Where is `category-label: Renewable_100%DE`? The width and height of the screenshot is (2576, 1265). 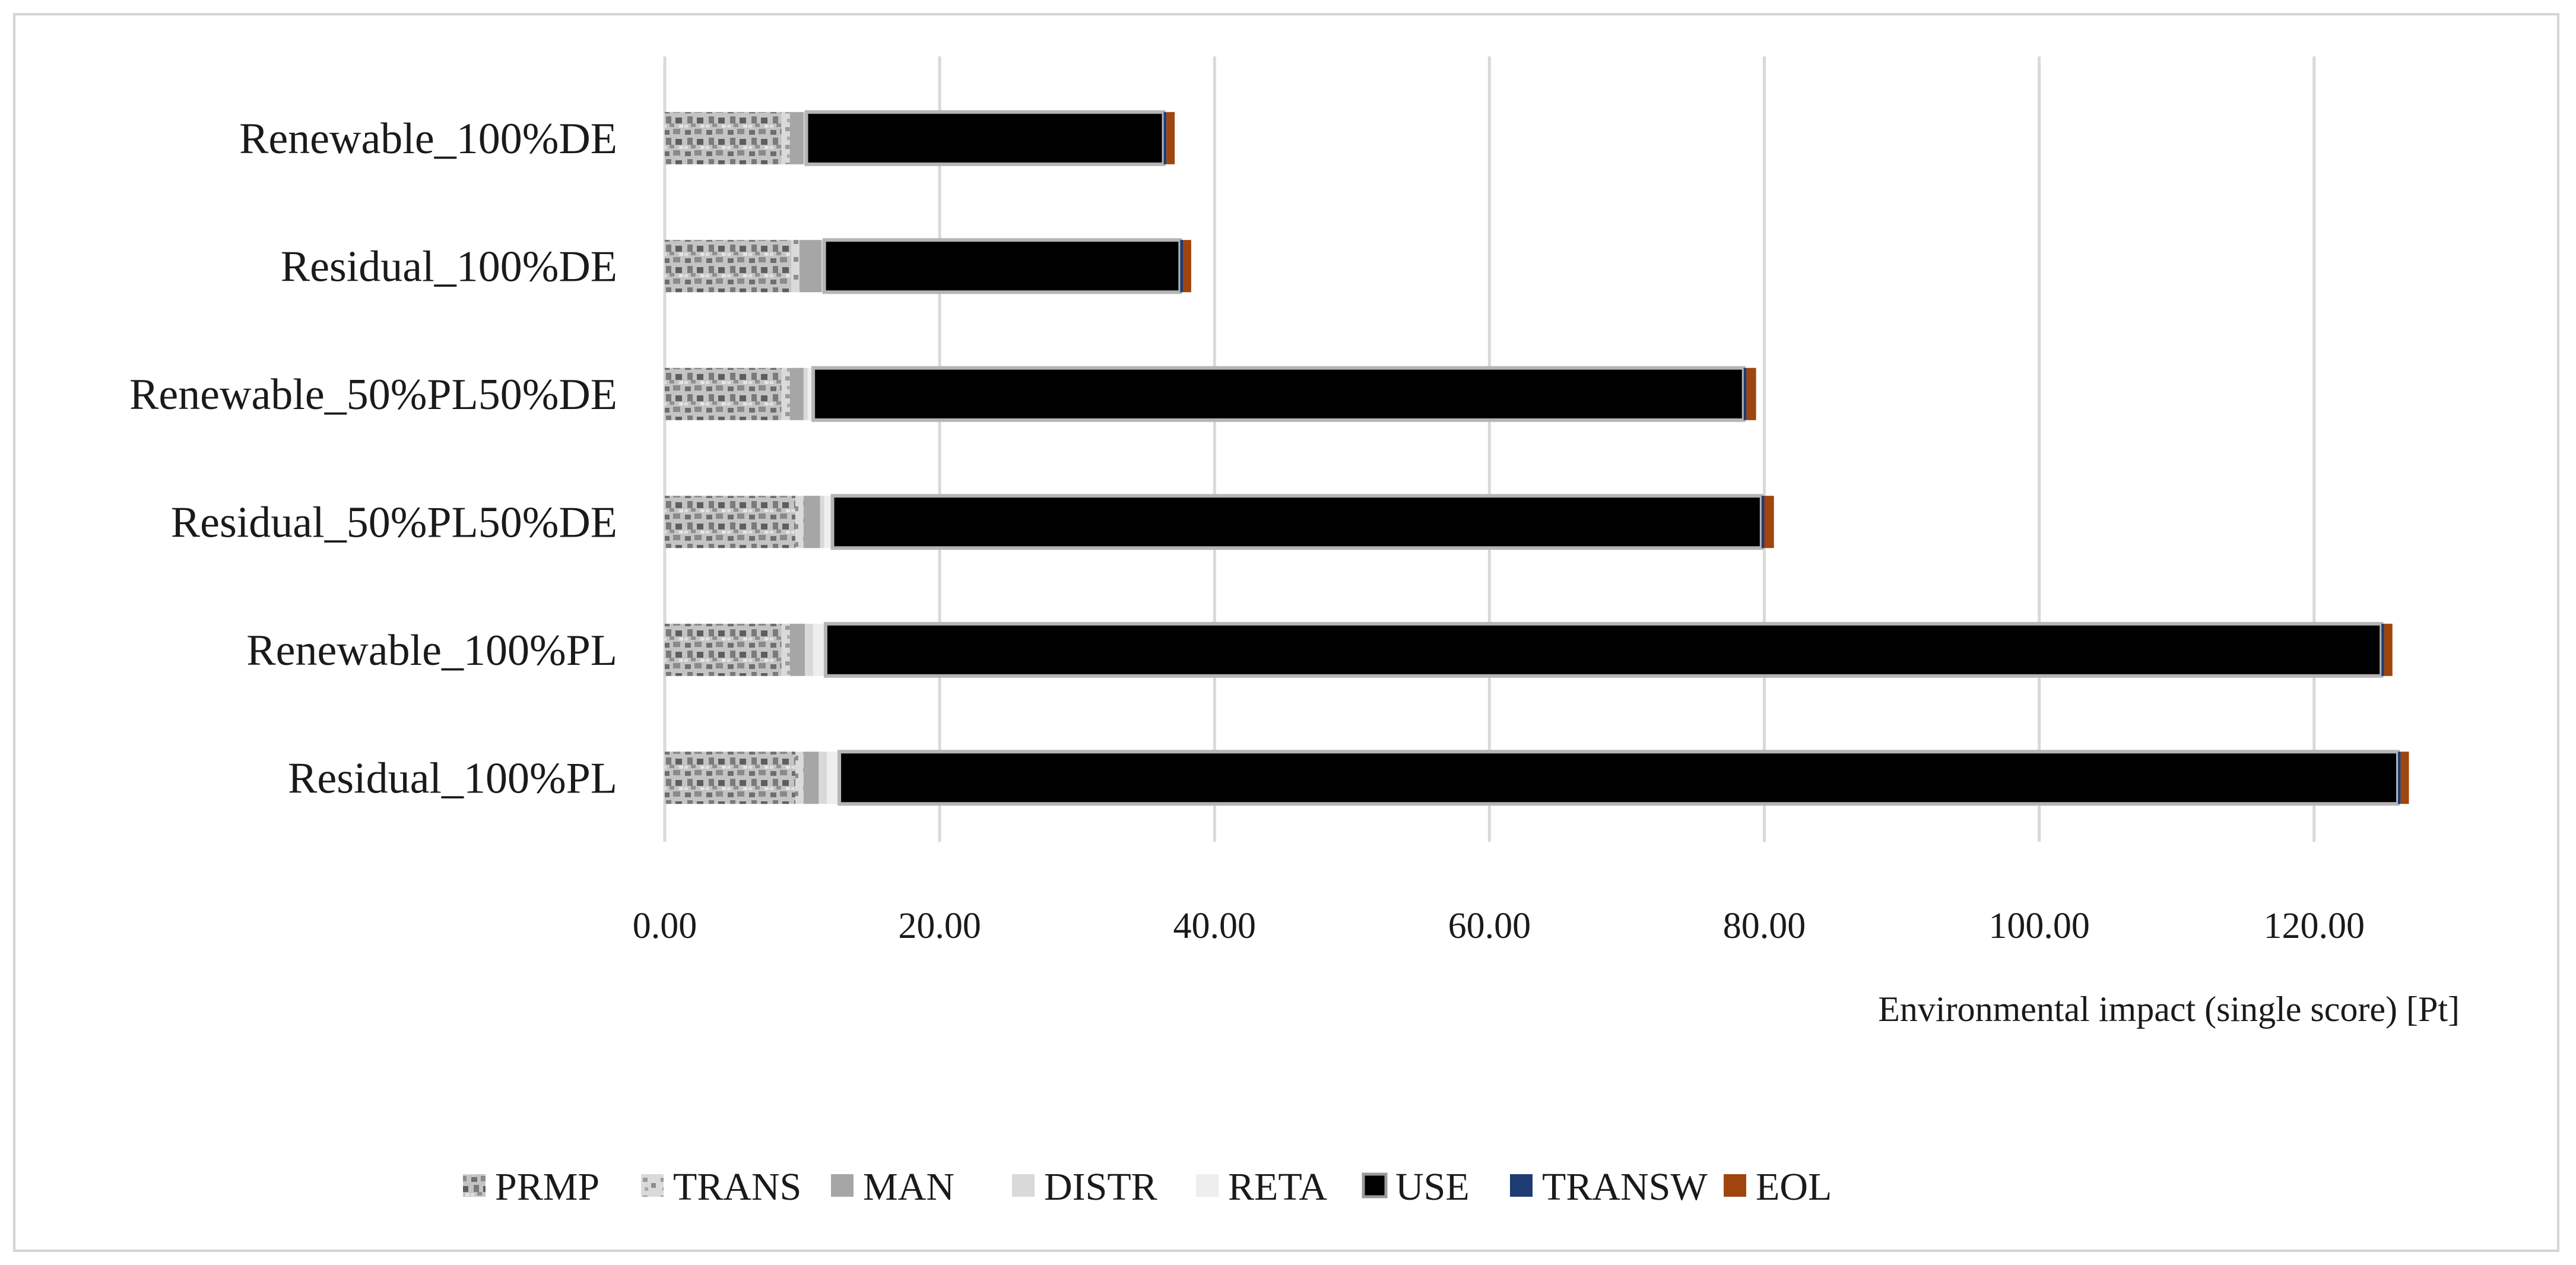
category-label: Renewable_100%DE is located at coordinates (428, 139).